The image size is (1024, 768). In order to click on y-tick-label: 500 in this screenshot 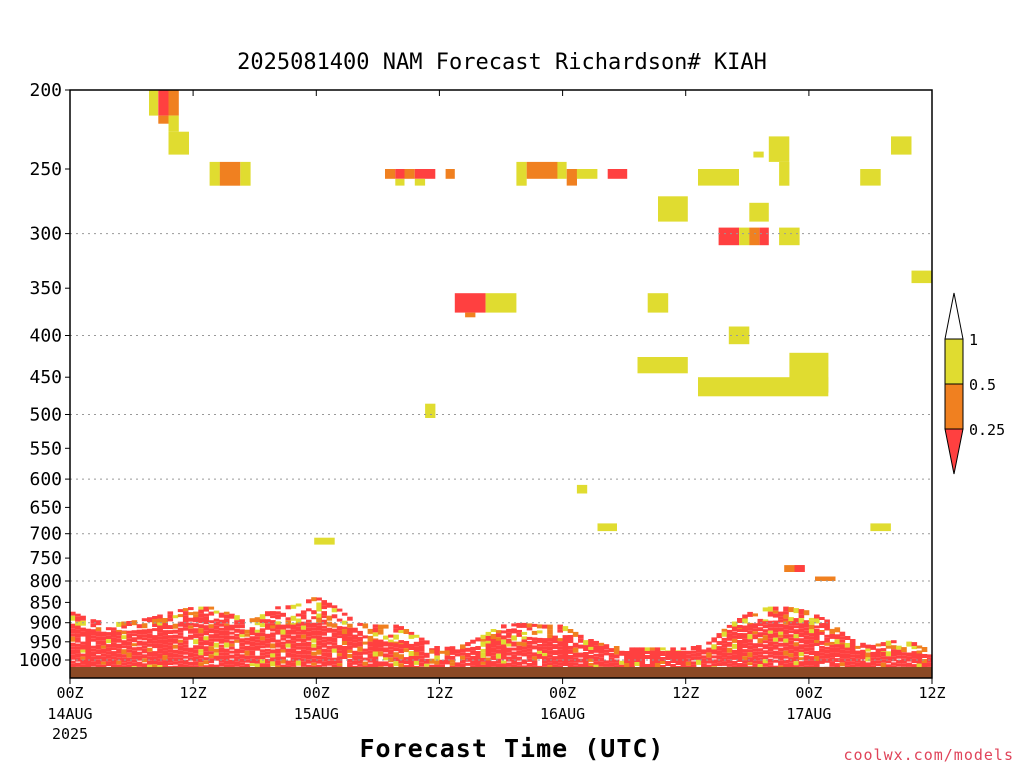, I will do `click(45, 415)`.